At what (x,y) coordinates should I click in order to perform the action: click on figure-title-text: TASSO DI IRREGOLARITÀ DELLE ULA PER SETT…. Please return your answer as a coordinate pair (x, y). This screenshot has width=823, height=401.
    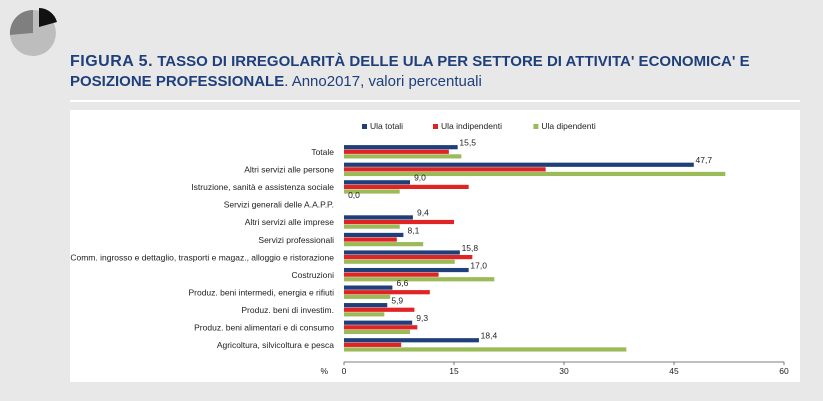
    Looking at the image, I should click on (410, 71).